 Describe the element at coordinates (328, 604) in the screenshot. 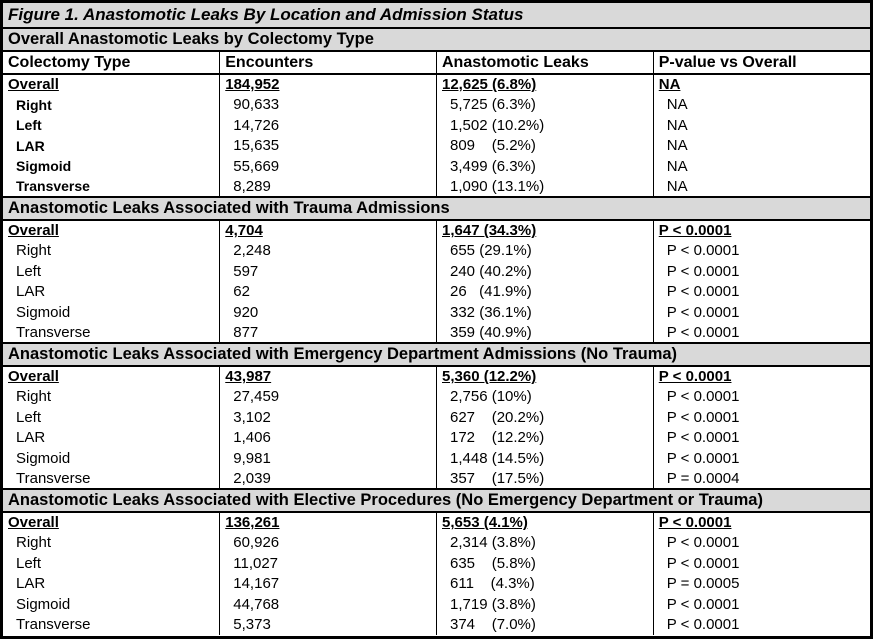

I see `cell-encounters: 44,768` at that location.